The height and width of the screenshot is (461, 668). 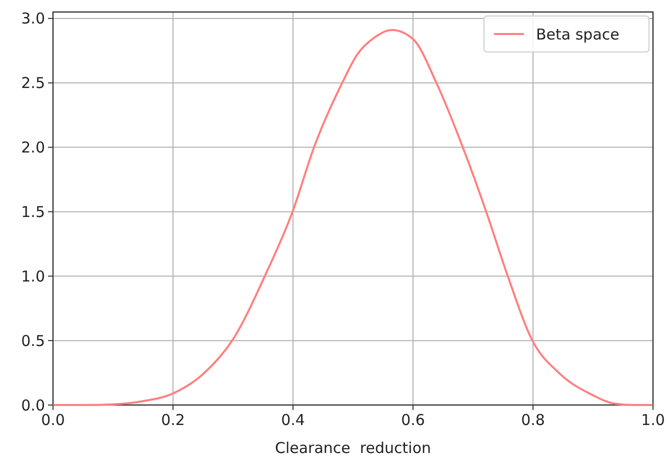 I want to click on y-tick-label: 0.5, so click(x=33, y=341).